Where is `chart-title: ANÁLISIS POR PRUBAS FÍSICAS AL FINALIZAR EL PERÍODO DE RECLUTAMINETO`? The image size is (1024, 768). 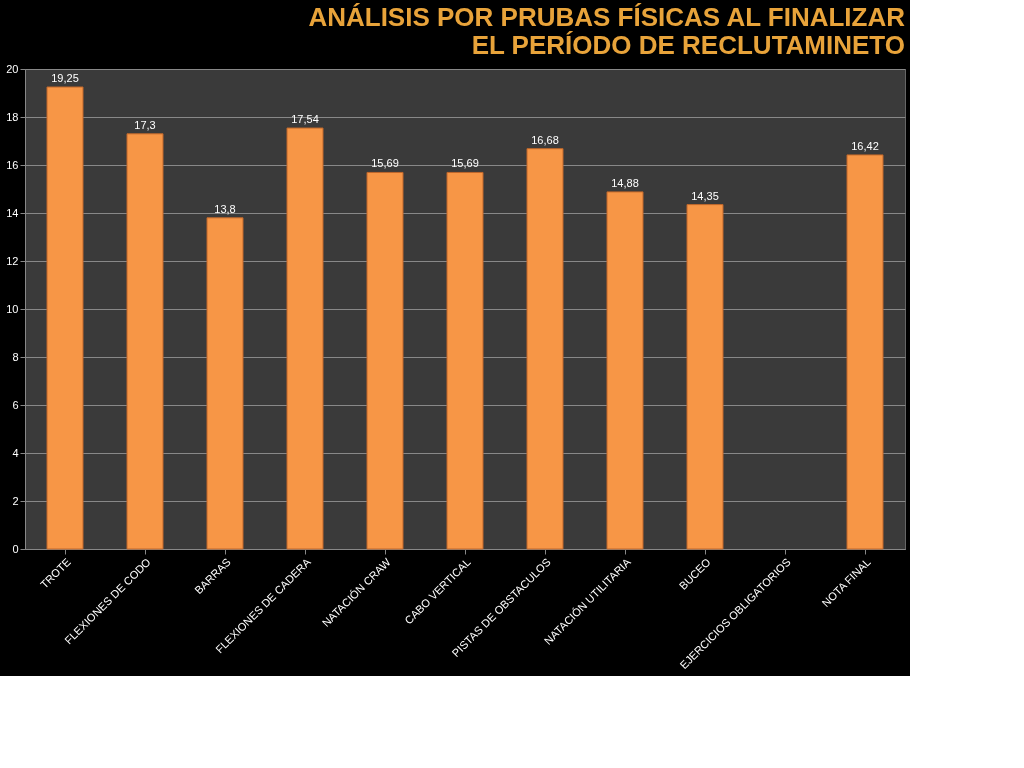 chart-title: ANÁLISIS POR PRUBAS FÍSICAS AL FINALIZAR EL PERÍODO DE RECLUTAMINETO is located at coordinates (607, 31).